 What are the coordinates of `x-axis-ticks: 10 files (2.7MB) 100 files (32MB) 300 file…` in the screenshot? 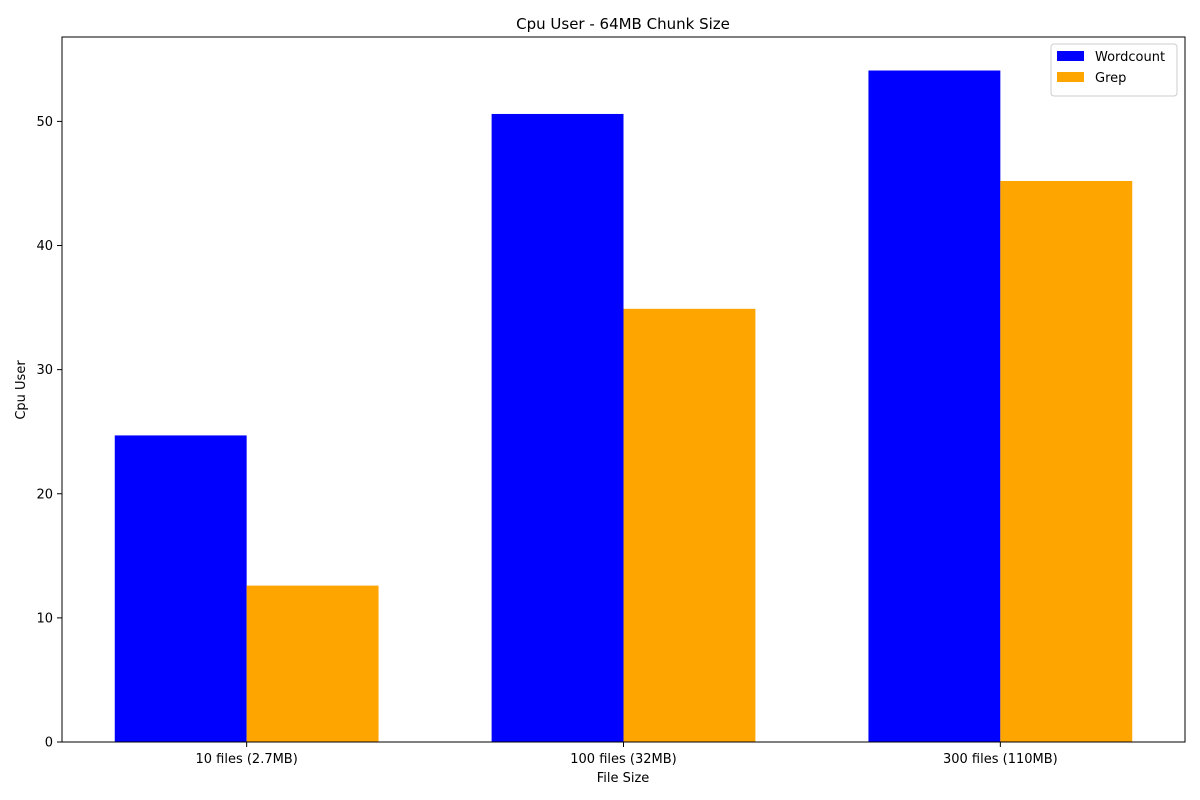 It's located at (626, 754).